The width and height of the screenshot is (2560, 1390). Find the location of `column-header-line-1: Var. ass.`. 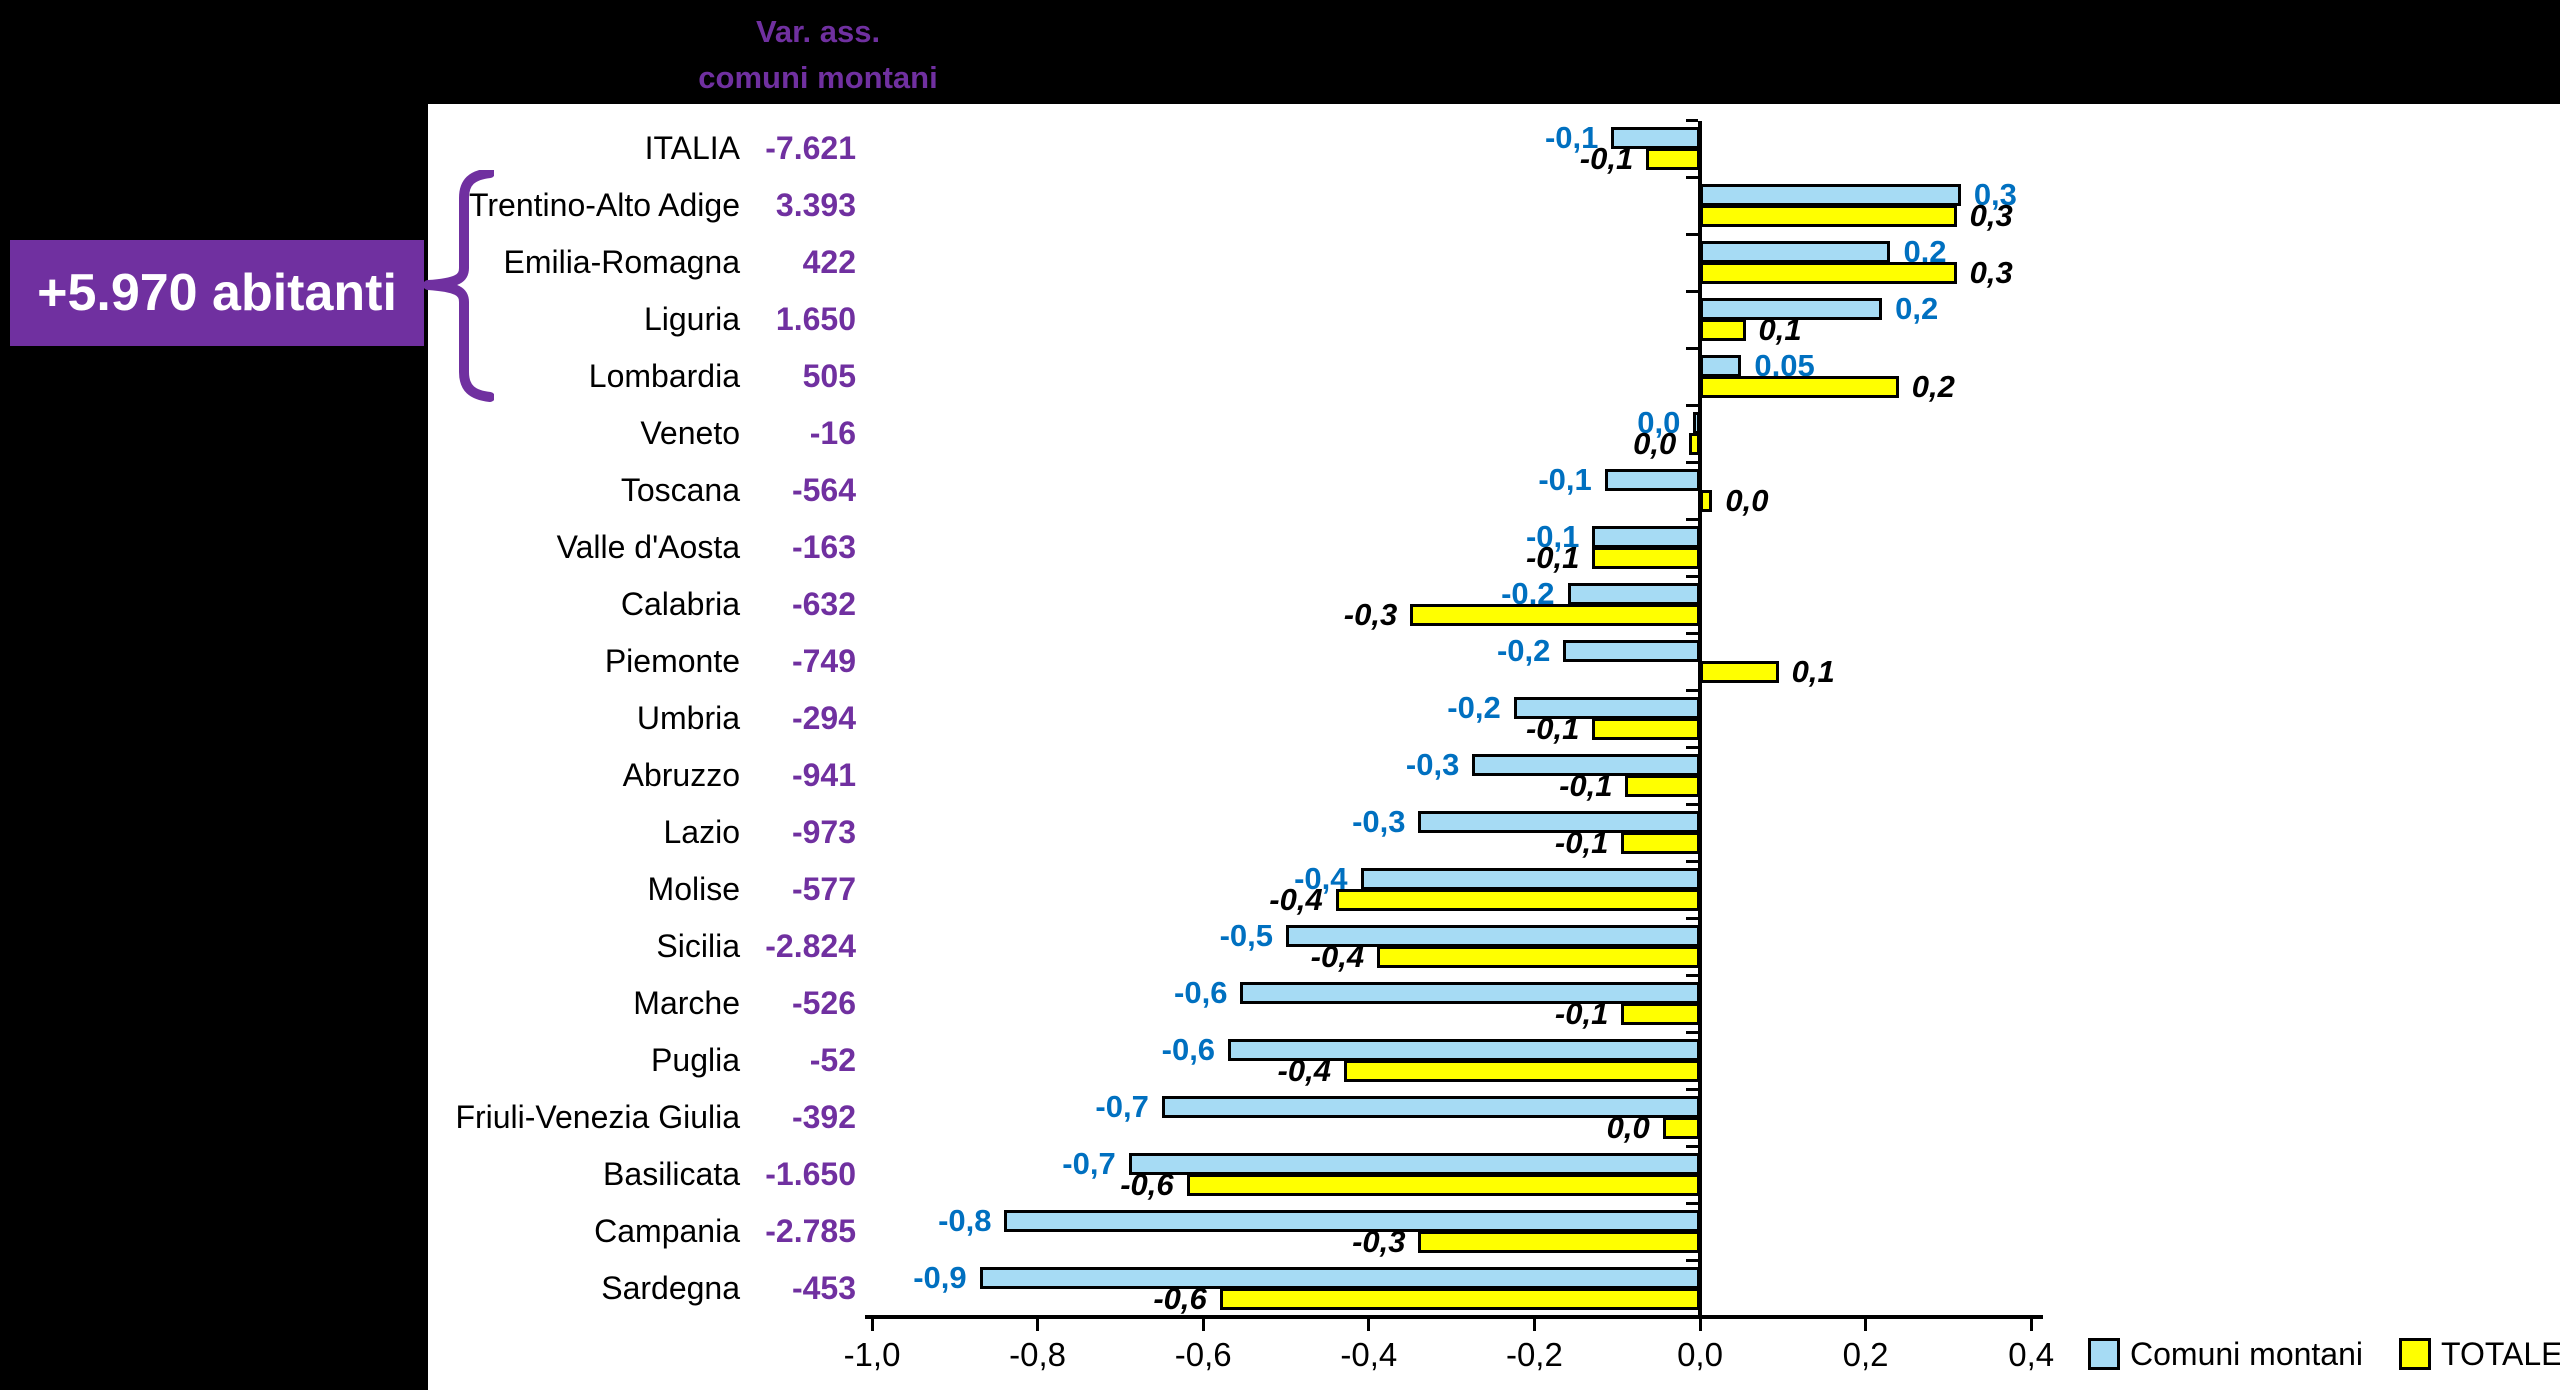

column-header-line-1: Var. ass. is located at coordinates (818, 31).